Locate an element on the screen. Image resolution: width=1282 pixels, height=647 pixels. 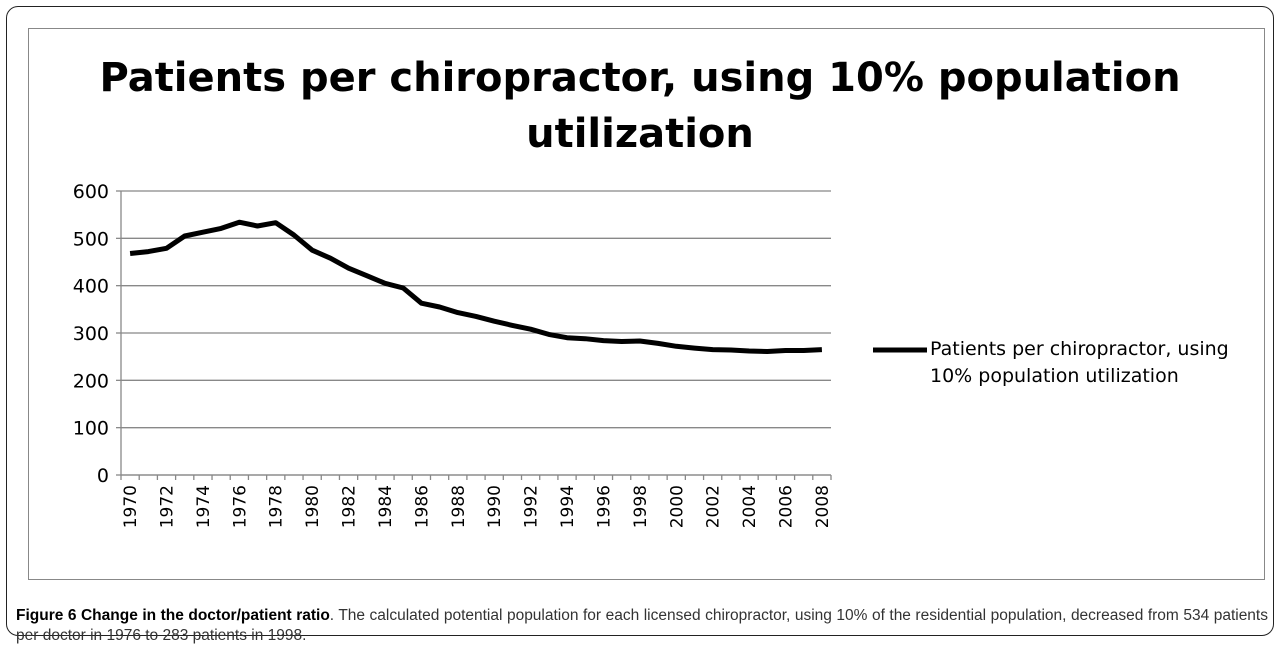
y-tick-label: 400 is located at coordinates (91, 287).